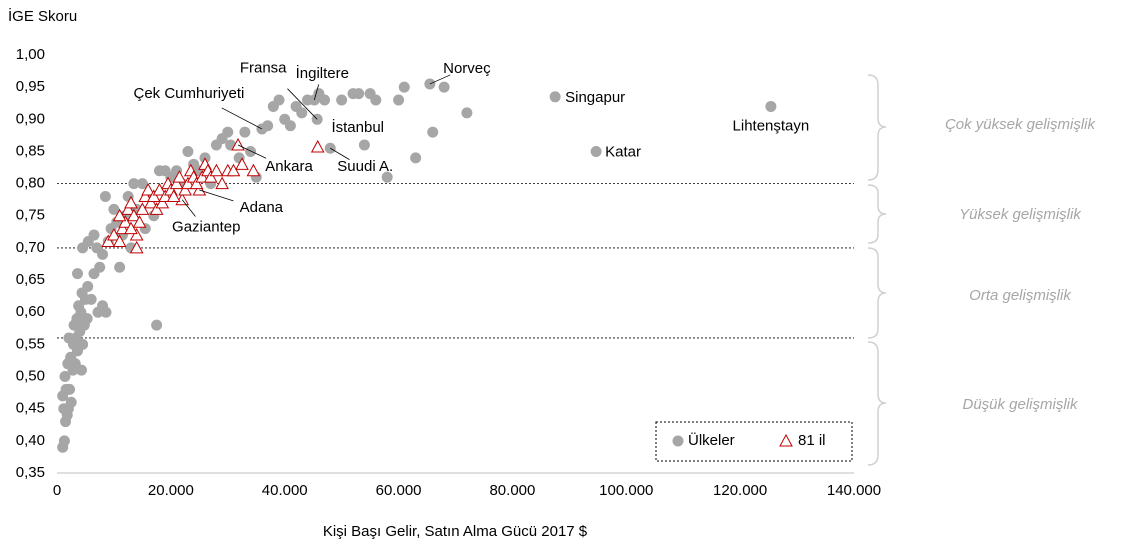  What do you see at coordinates (678, 441) in the screenshot?
I see `legend-marker` at bounding box center [678, 441].